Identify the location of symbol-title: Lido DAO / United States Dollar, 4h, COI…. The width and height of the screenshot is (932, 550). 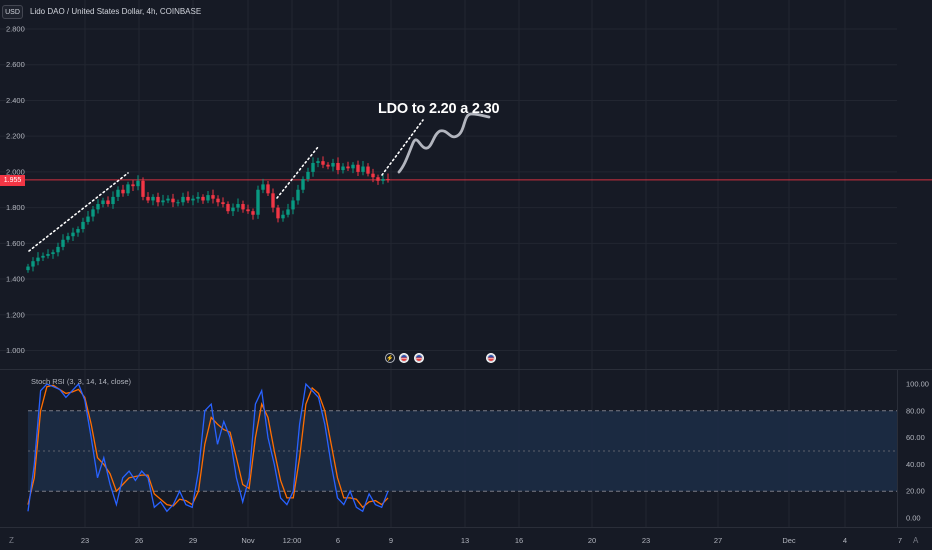
(116, 11).